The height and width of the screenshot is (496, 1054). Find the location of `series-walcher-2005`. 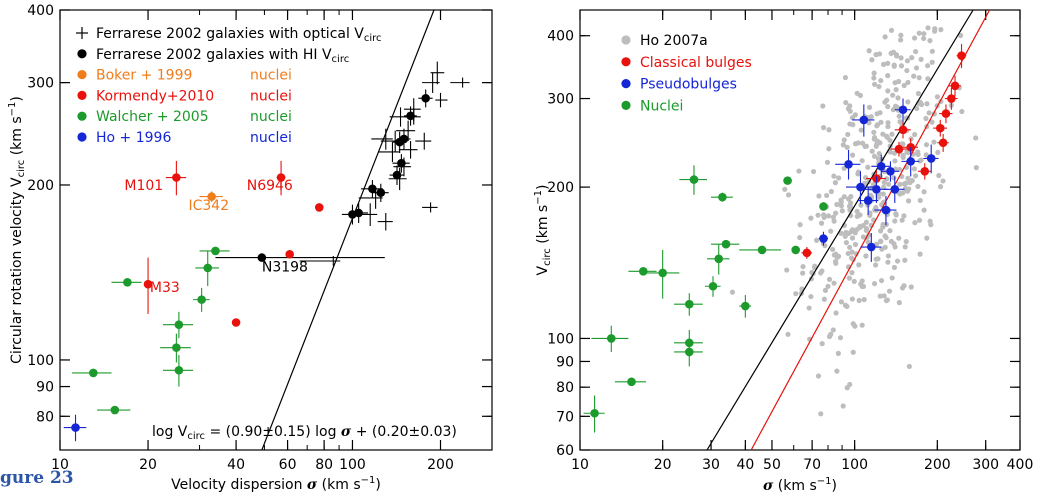

series-walcher-2005 is located at coordinates (151, 330).